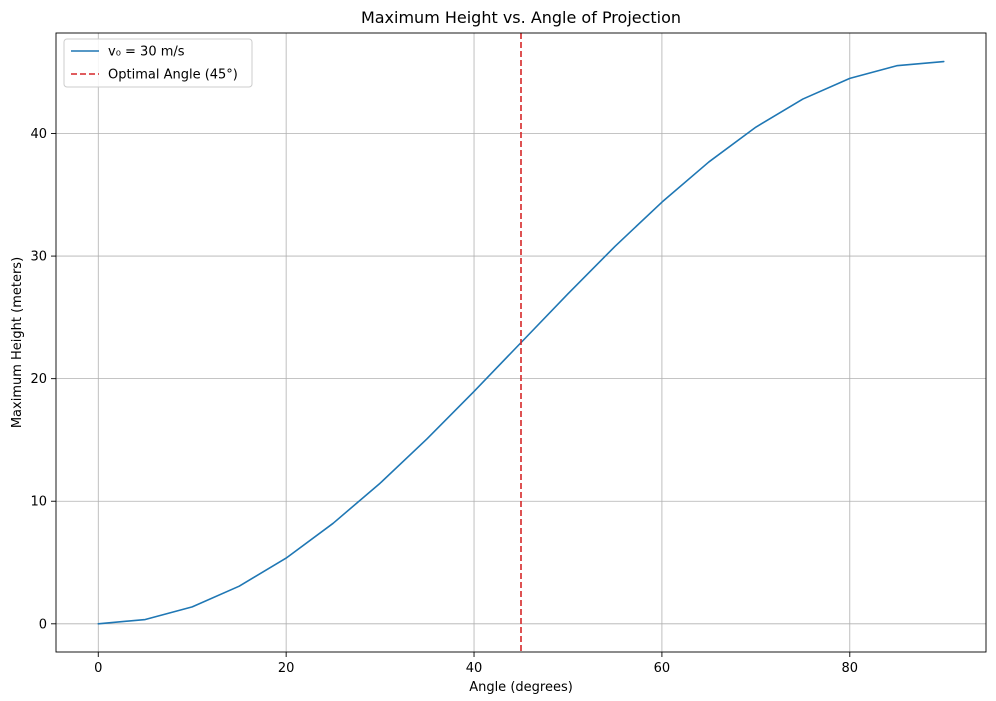 The height and width of the screenshot is (701, 996). Describe the element at coordinates (38, 257) in the screenshot. I see `y-tick-label-3: 30` at that location.